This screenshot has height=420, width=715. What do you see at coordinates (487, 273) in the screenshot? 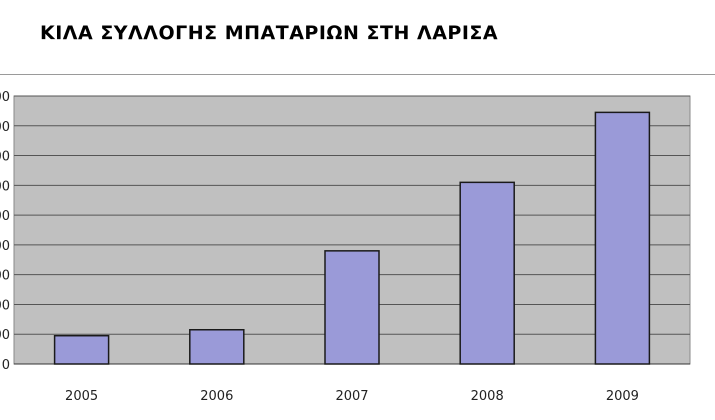
I see `bar-2008` at bounding box center [487, 273].